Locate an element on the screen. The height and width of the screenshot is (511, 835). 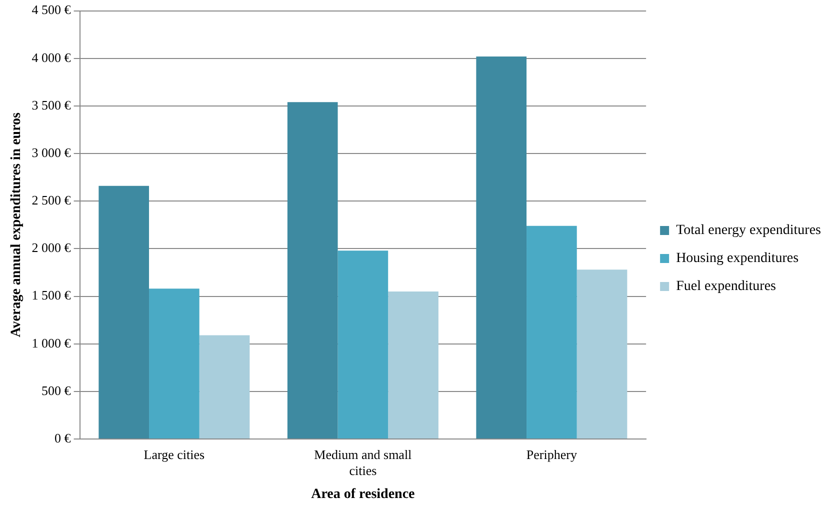
legend-label: Housing expenditures is located at coordinates (737, 258).